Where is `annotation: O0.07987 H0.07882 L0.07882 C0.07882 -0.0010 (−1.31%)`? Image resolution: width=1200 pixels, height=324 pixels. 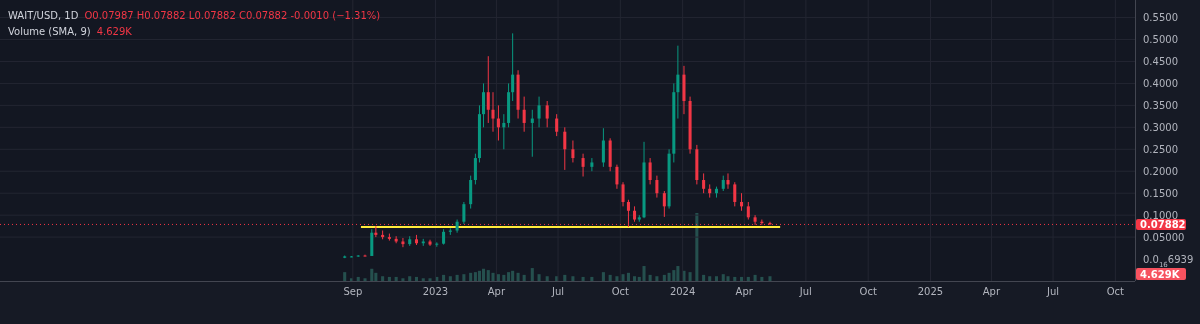 annotation: O0.07987 H0.07882 L0.07882 C0.07882 -0.0010 (−1.31%) is located at coordinates (232, 15).